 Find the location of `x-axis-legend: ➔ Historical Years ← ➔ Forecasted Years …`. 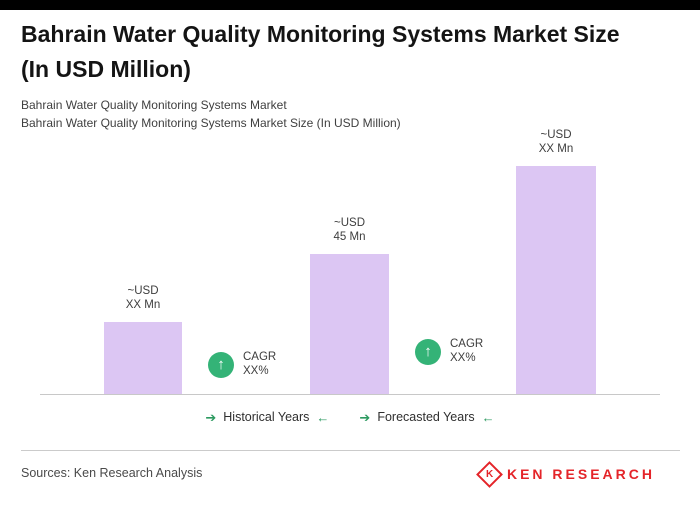

x-axis-legend: ➔ Historical Years ← ➔ Forecasted Years … is located at coordinates (350, 417).